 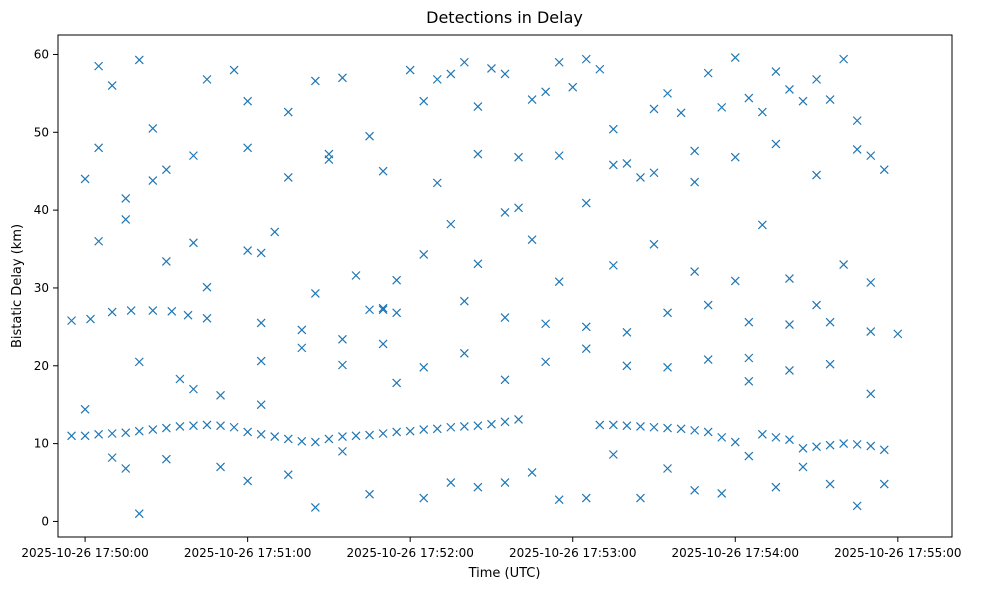 I want to click on x-tick-label: 2025-10-26 17:55:00, so click(x=897, y=553).